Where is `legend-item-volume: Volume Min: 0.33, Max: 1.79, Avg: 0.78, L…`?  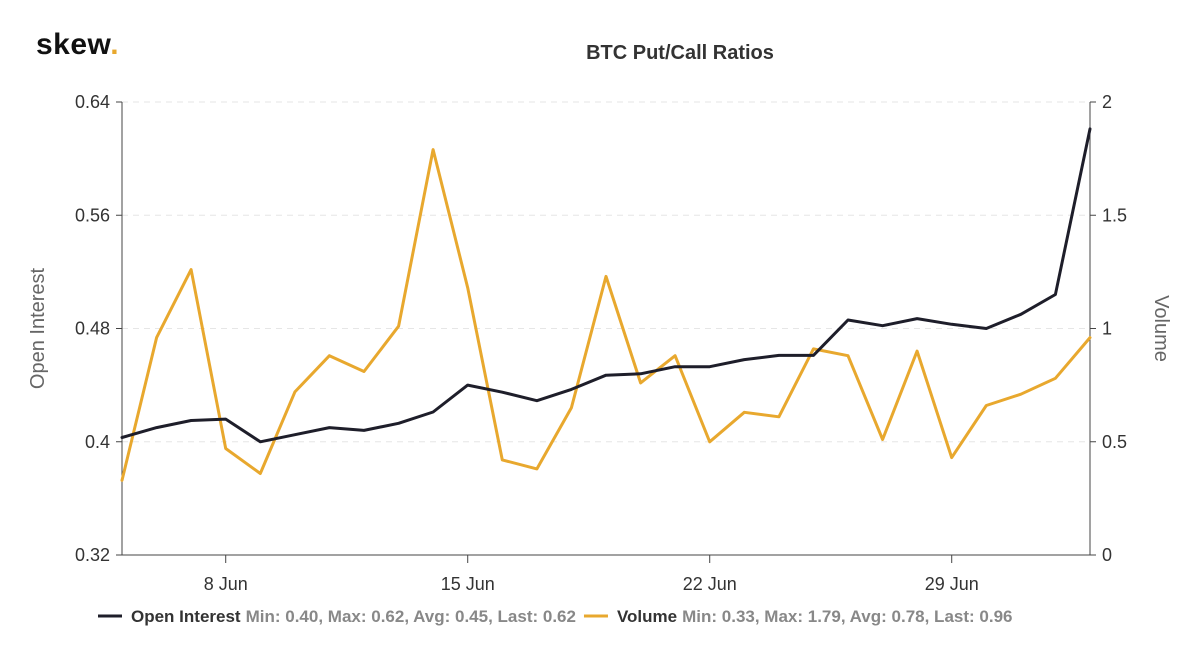 legend-item-volume: Volume Min: 0.33, Max: 1.79, Avg: 0.78, L… is located at coordinates (798, 616).